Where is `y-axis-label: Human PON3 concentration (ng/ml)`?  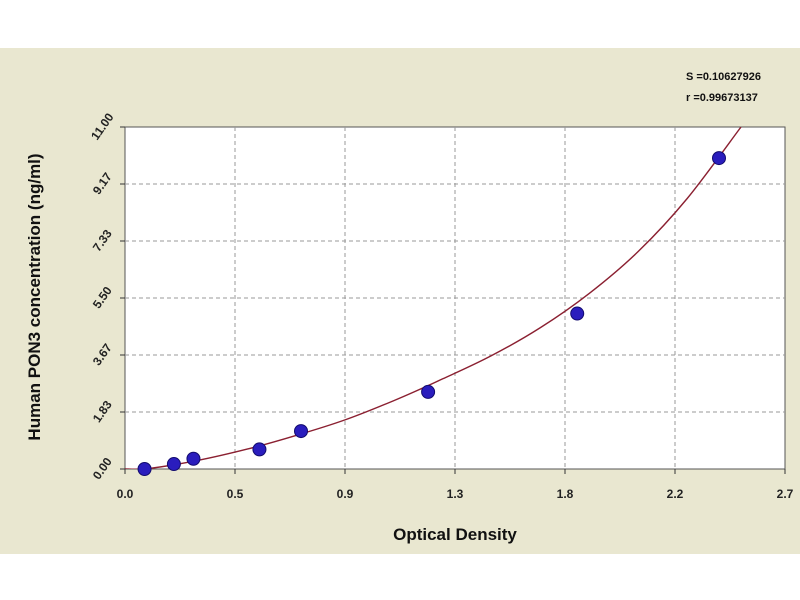
y-axis-label: Human PON3 concentration (ng/ml) is located at coordinates (34, 296).